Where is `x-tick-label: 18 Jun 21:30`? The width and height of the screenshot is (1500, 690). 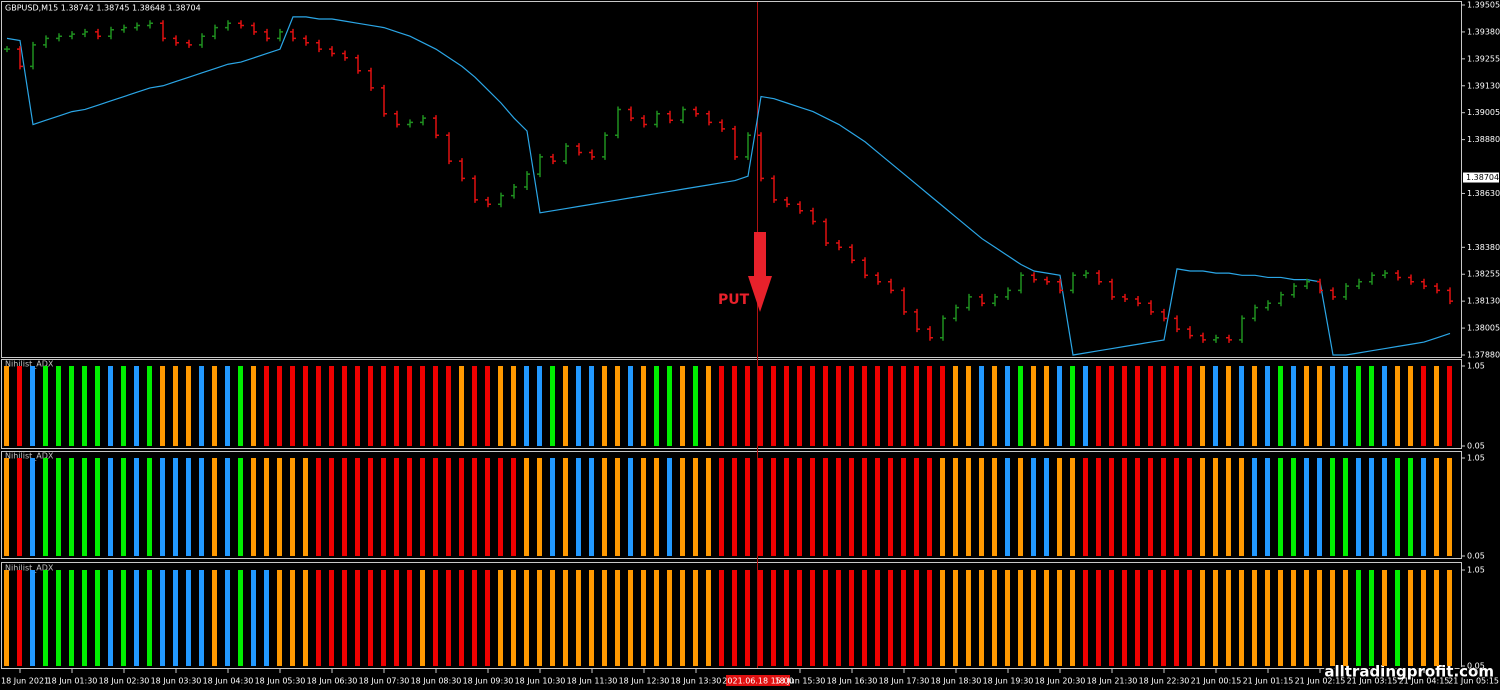 x-tick-label: 18 Jun 21:30 is located at coordinates (1112, 681).